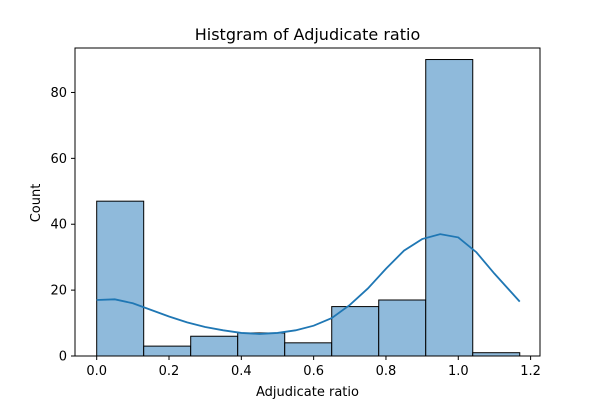 The width and height of the screenshot is (600, 400). I want to click on x-axis-ticks: 0.0 0.2 0.4 0.6 0.8 1.0 1.2, so click(313, 367).